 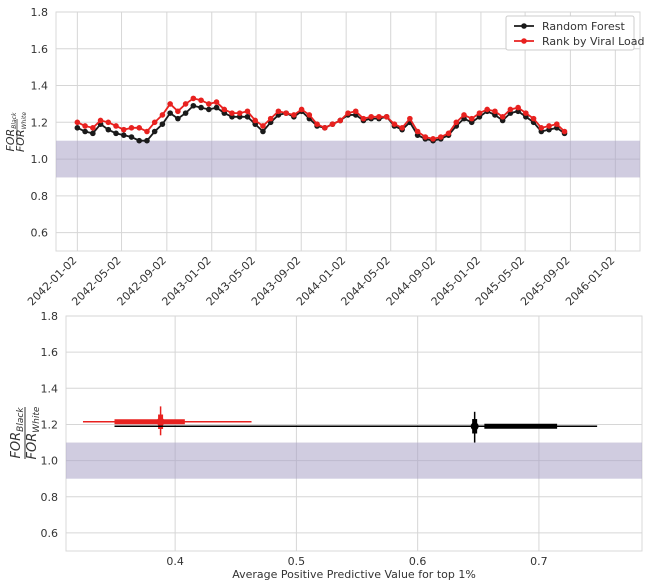 I want to click on marks-group, so click(x=340, y=424).